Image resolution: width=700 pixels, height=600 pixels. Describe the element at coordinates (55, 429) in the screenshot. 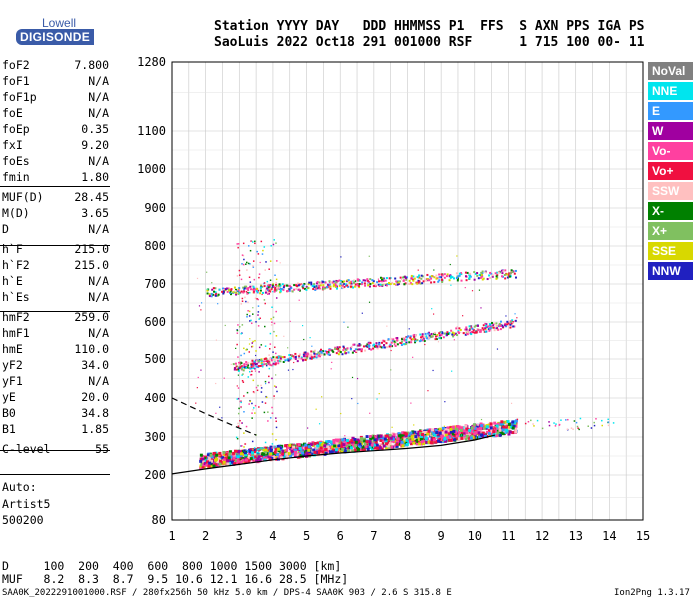

I see `param-b1: B1 1.85` at that location.